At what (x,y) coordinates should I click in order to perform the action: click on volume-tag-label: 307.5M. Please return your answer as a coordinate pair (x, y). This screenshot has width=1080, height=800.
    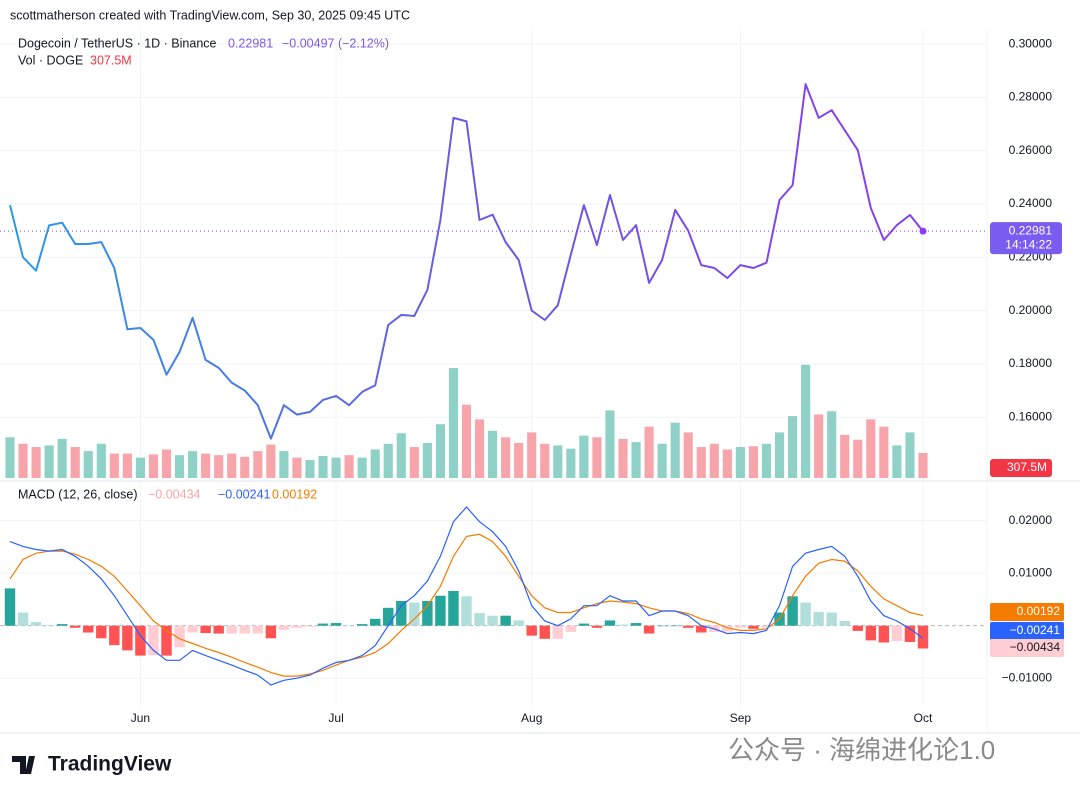
    Looking at the image, I should click on (1027, 467).